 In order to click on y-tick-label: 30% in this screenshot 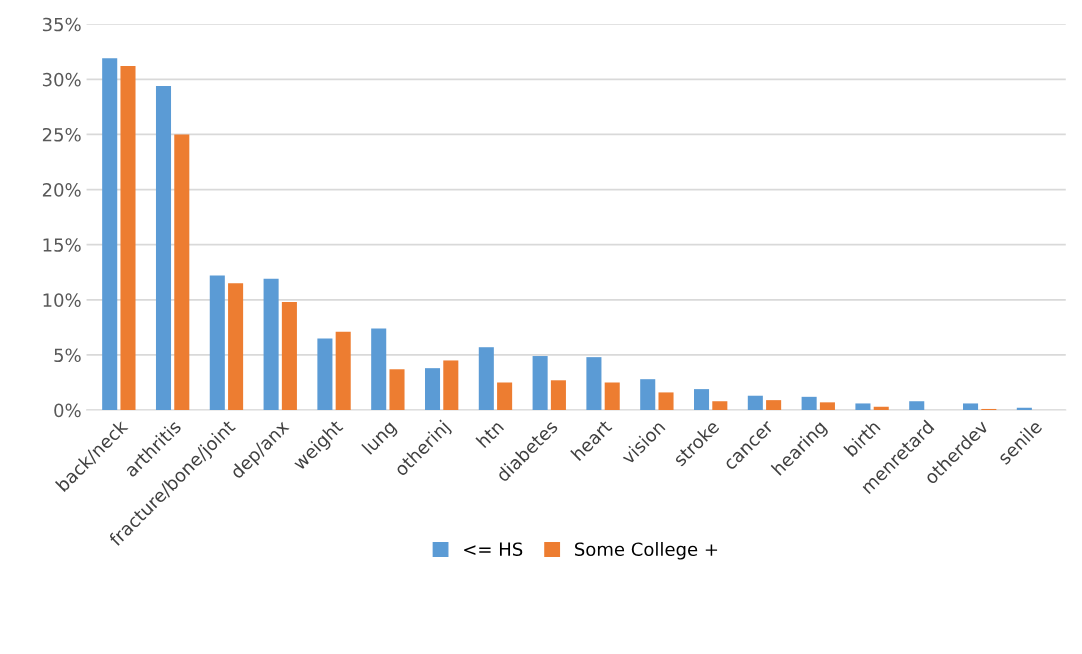, I will do `click(61, 79)`.